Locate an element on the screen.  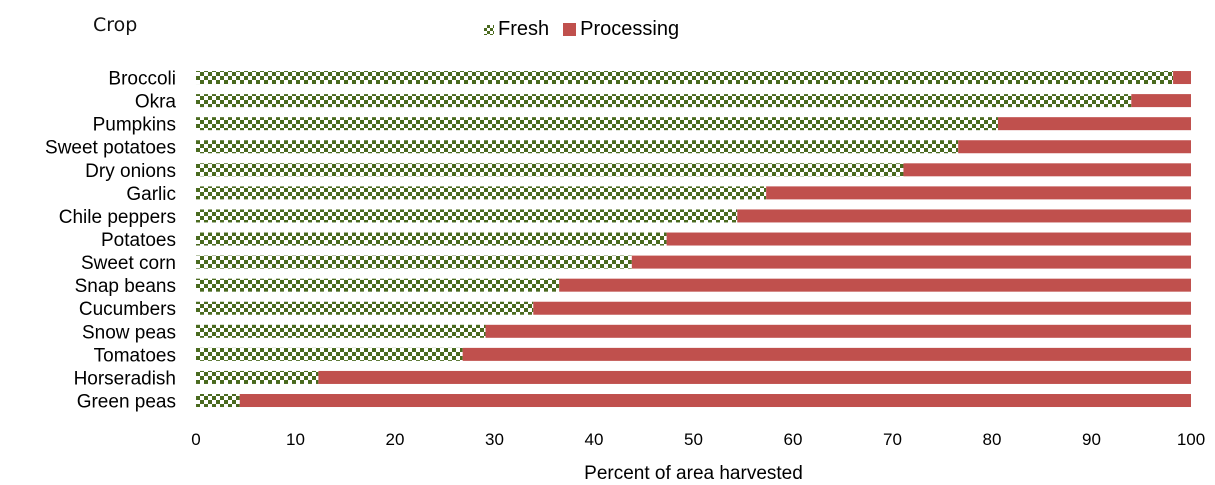
bar-fresh-pumpkins is located at coordinates (597, 124).